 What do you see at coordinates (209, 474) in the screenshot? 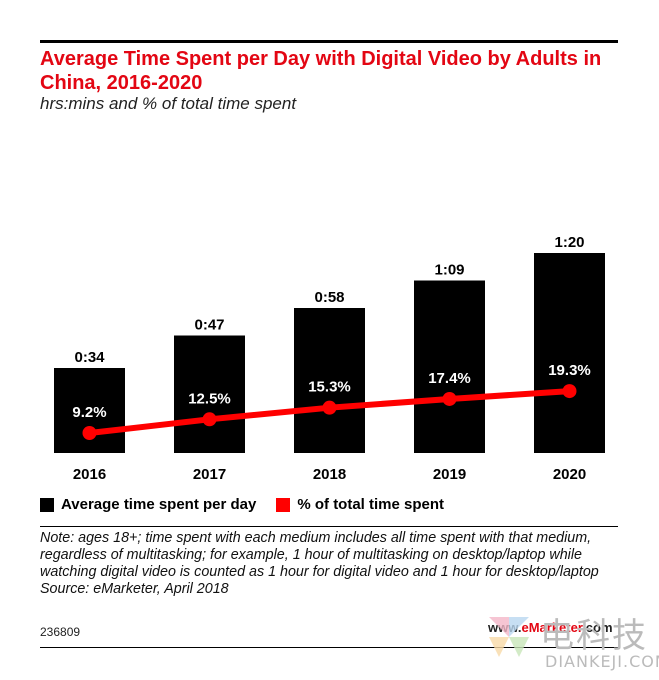
I see `x-tick-2017: 2017` at bounding box center [209, 474].